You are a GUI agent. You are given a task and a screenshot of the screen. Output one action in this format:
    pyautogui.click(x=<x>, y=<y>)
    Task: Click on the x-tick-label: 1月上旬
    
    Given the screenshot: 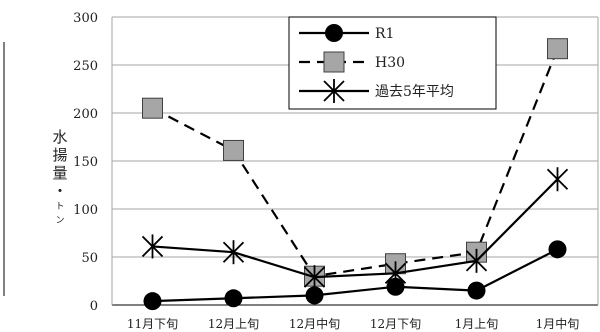 What is the action you would take?
    pyautogui.click(x=477, y=324)
    